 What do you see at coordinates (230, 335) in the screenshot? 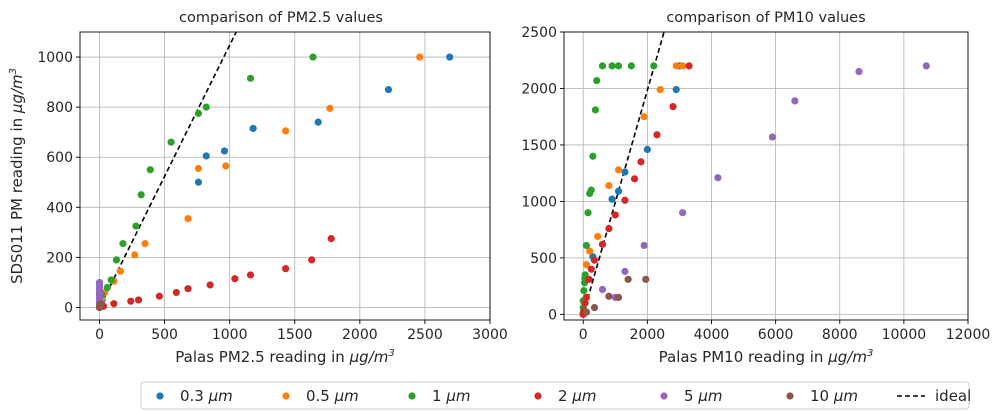
I see `x-tick-label: 1000` at bounding box center [230, 335].